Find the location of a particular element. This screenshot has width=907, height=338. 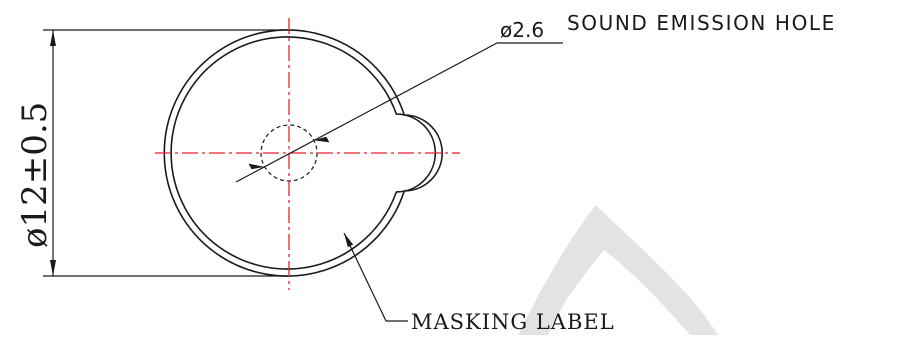

overall-dimension-arrow-top is located at coordinates (53, 38).